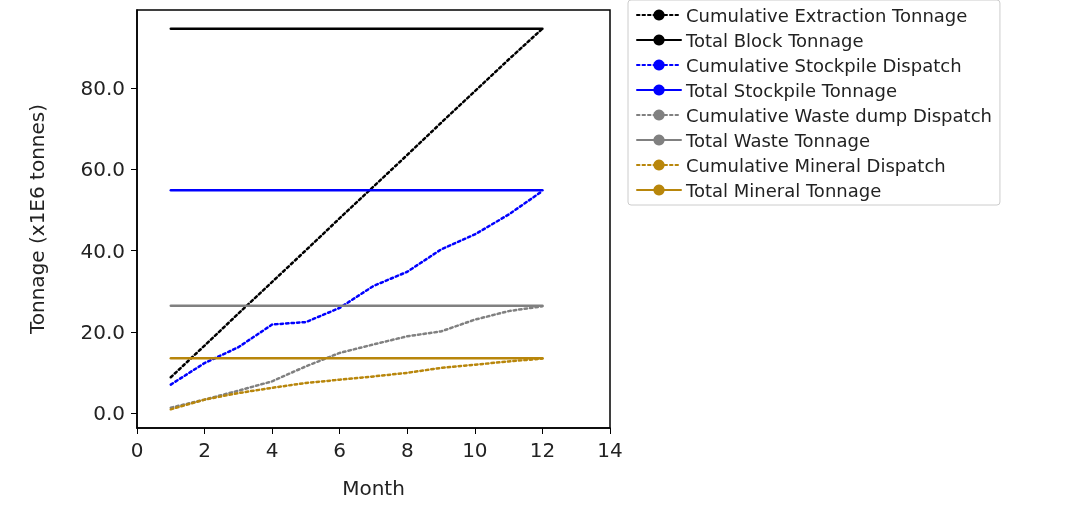 This screenshot has height=517, width=1066. Describe the element at coordinates (272, 450) in the screenshot. I see `x-tick-label: 4` at that location.